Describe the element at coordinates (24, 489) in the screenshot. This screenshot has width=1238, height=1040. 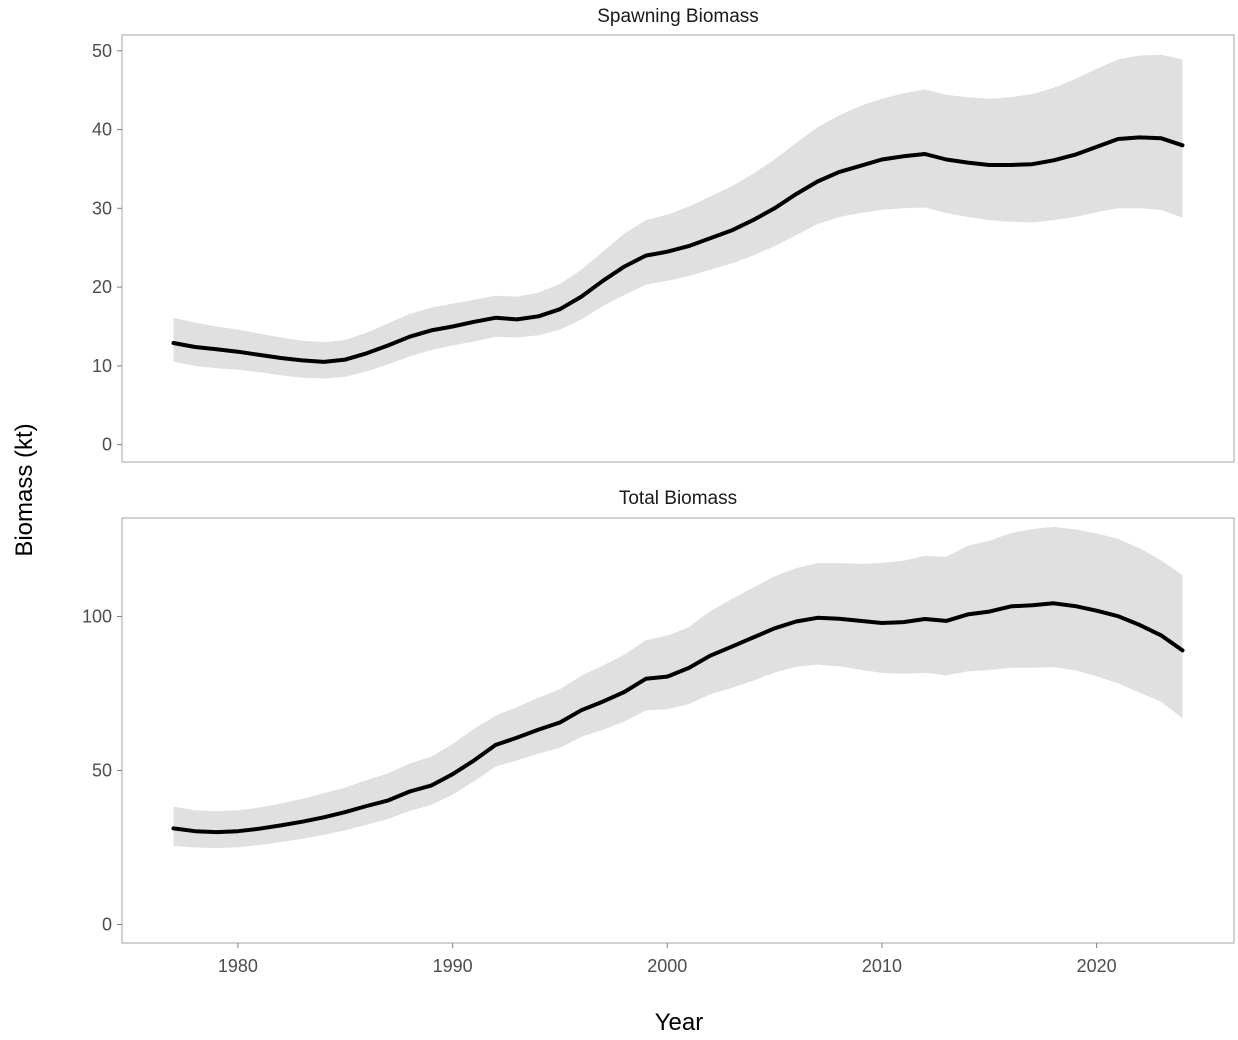
I see `y-axis-title: Biomass (kt)` at that location.